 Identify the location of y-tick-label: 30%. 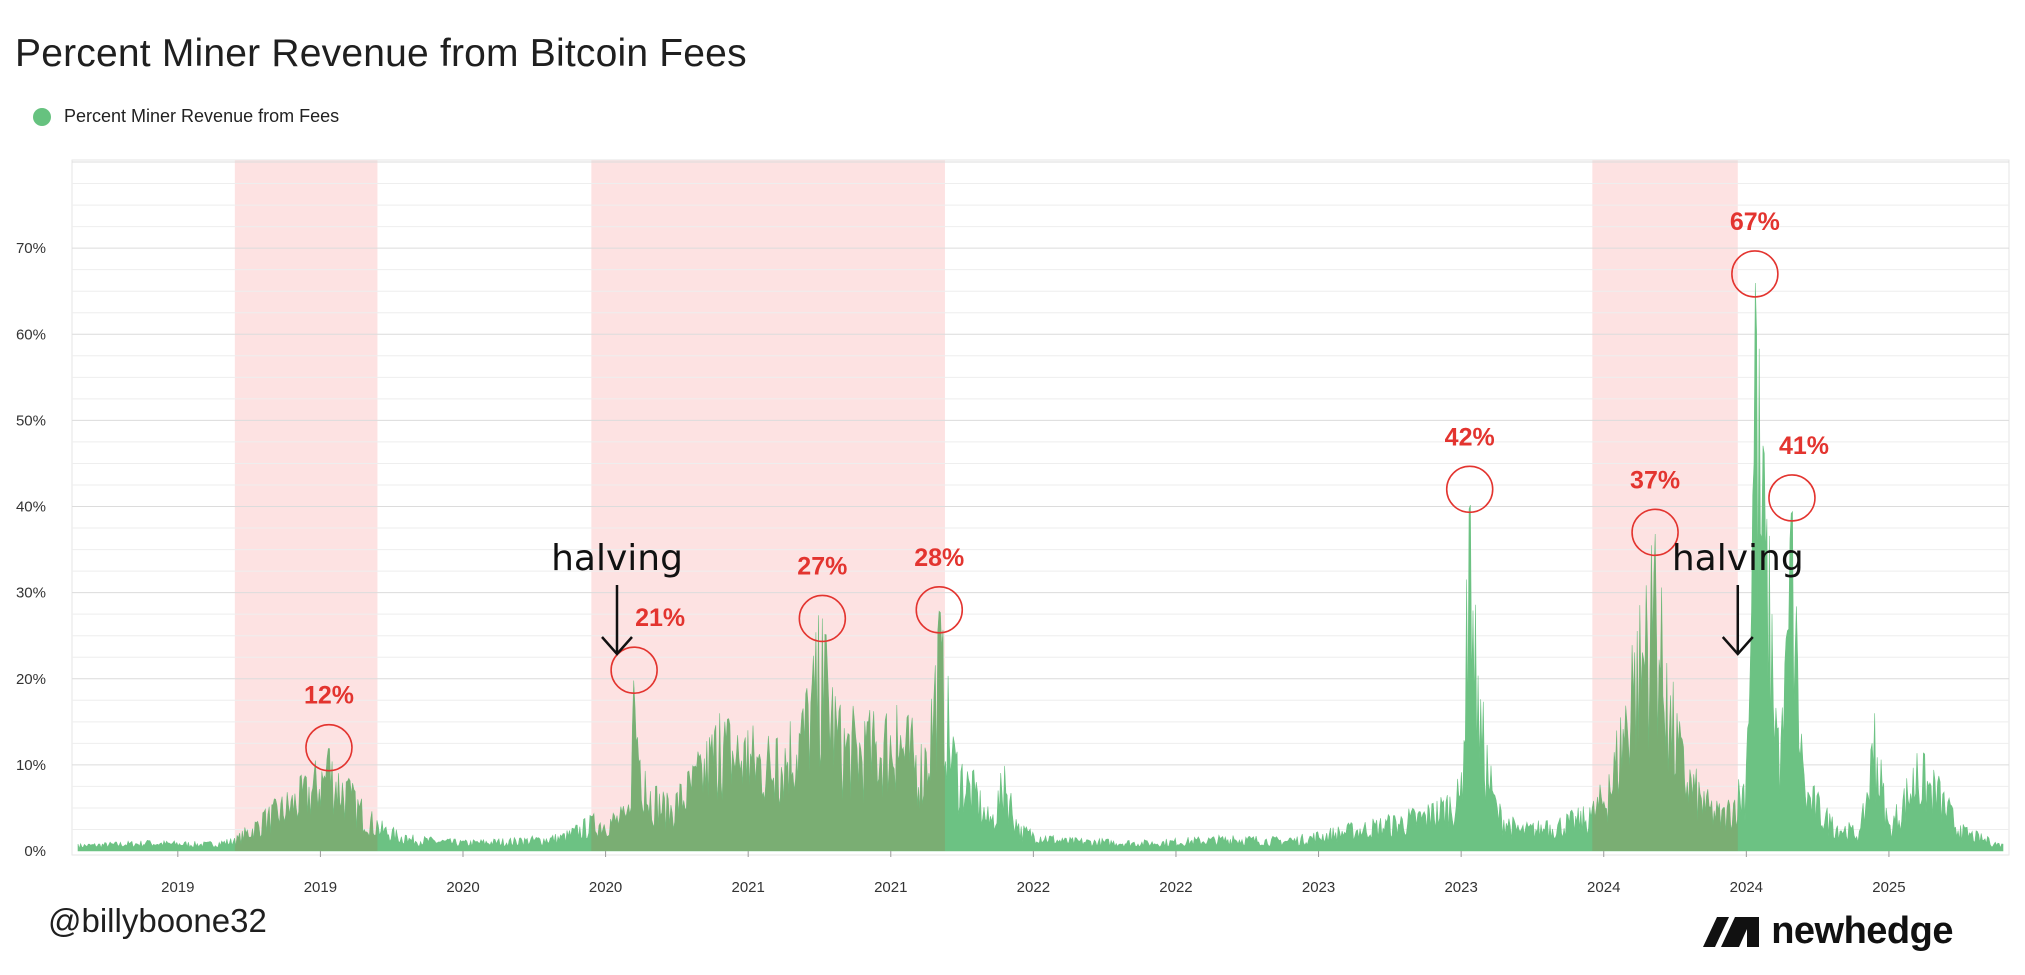
(31, 593).